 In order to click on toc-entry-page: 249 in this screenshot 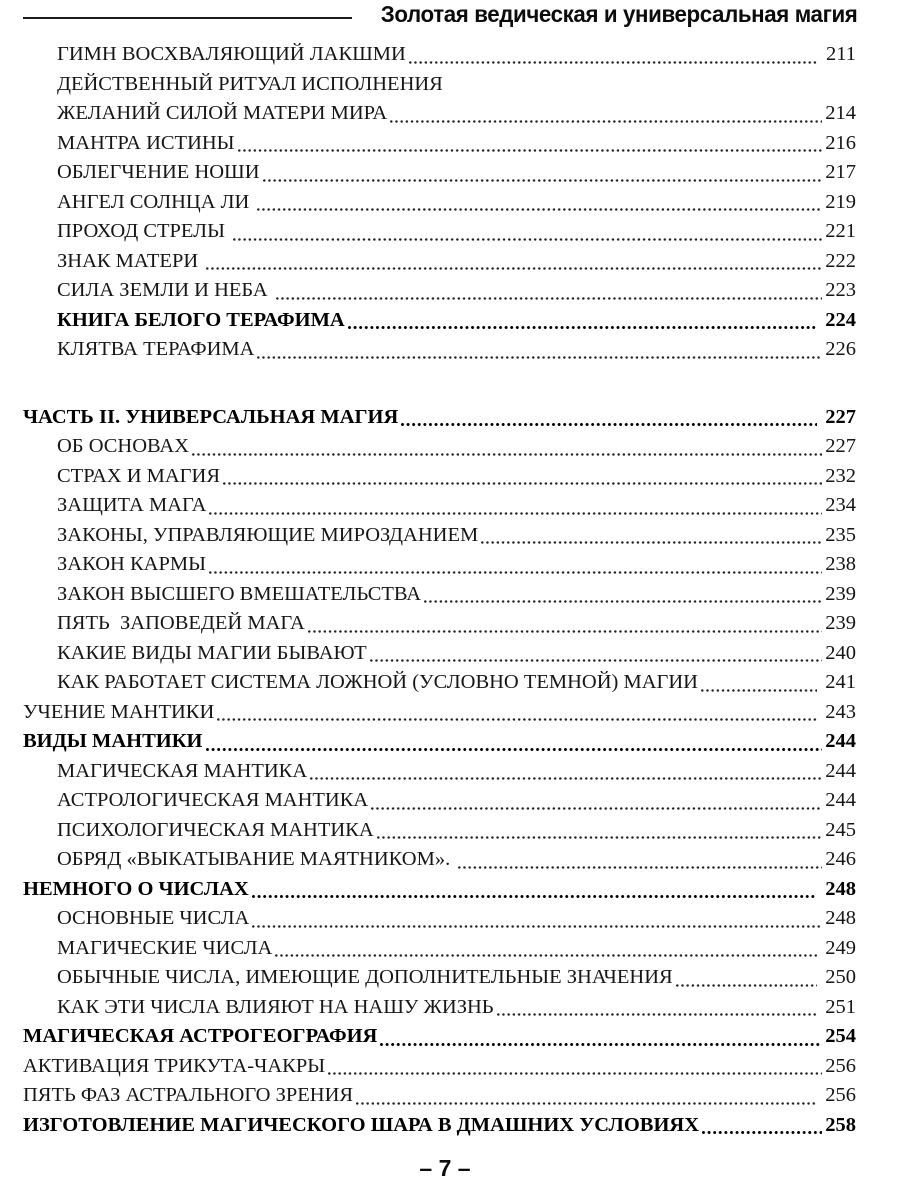, I will do `click(838, 947)`.